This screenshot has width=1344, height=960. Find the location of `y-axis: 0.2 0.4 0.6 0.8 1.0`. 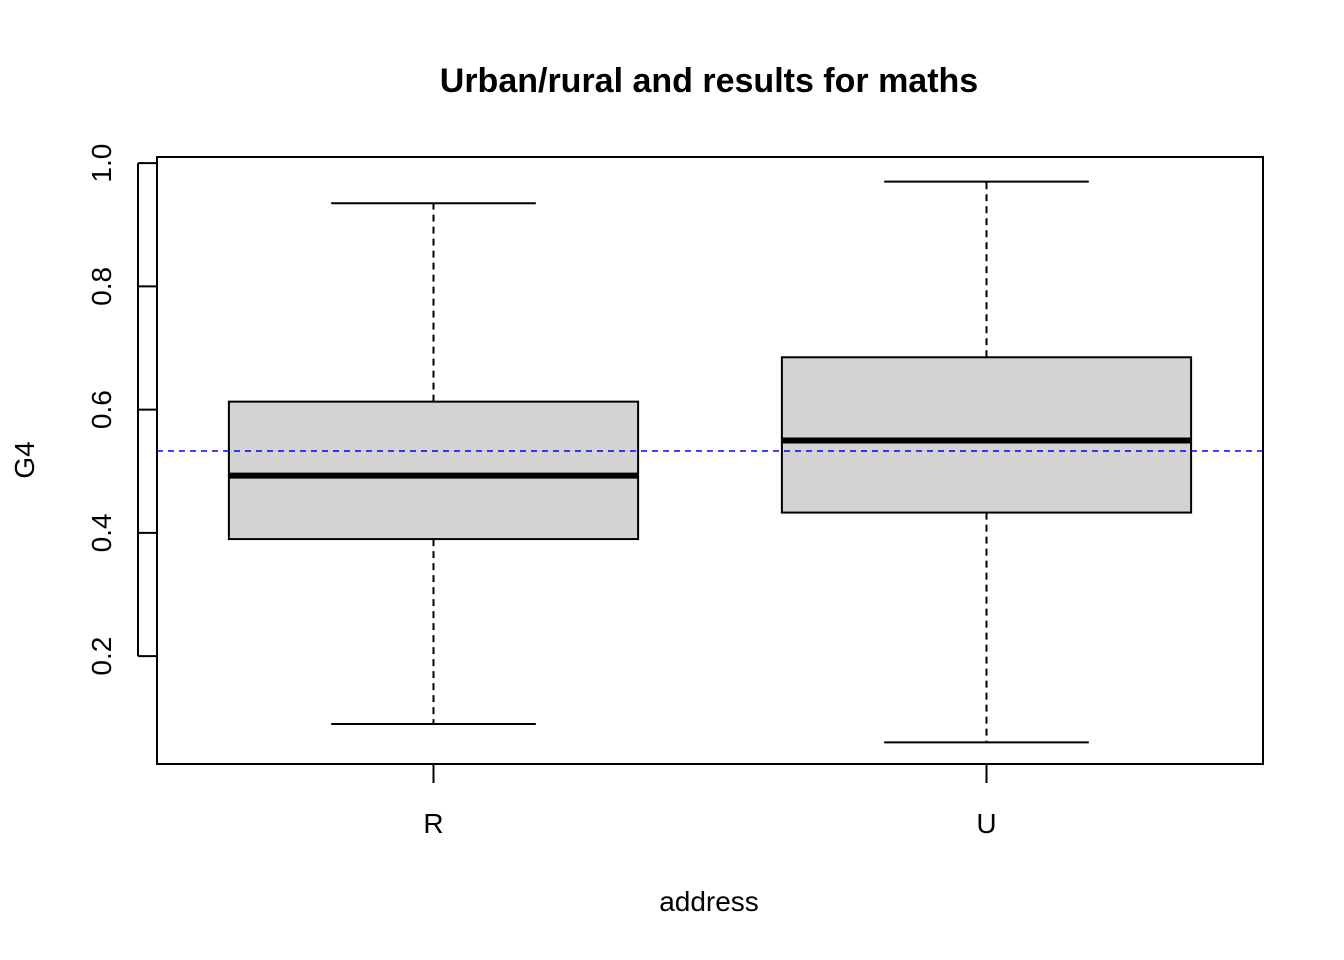

y-axis: 0.2 0.4 0.6 0.8 1.0 is located at coordinates (121, 410).